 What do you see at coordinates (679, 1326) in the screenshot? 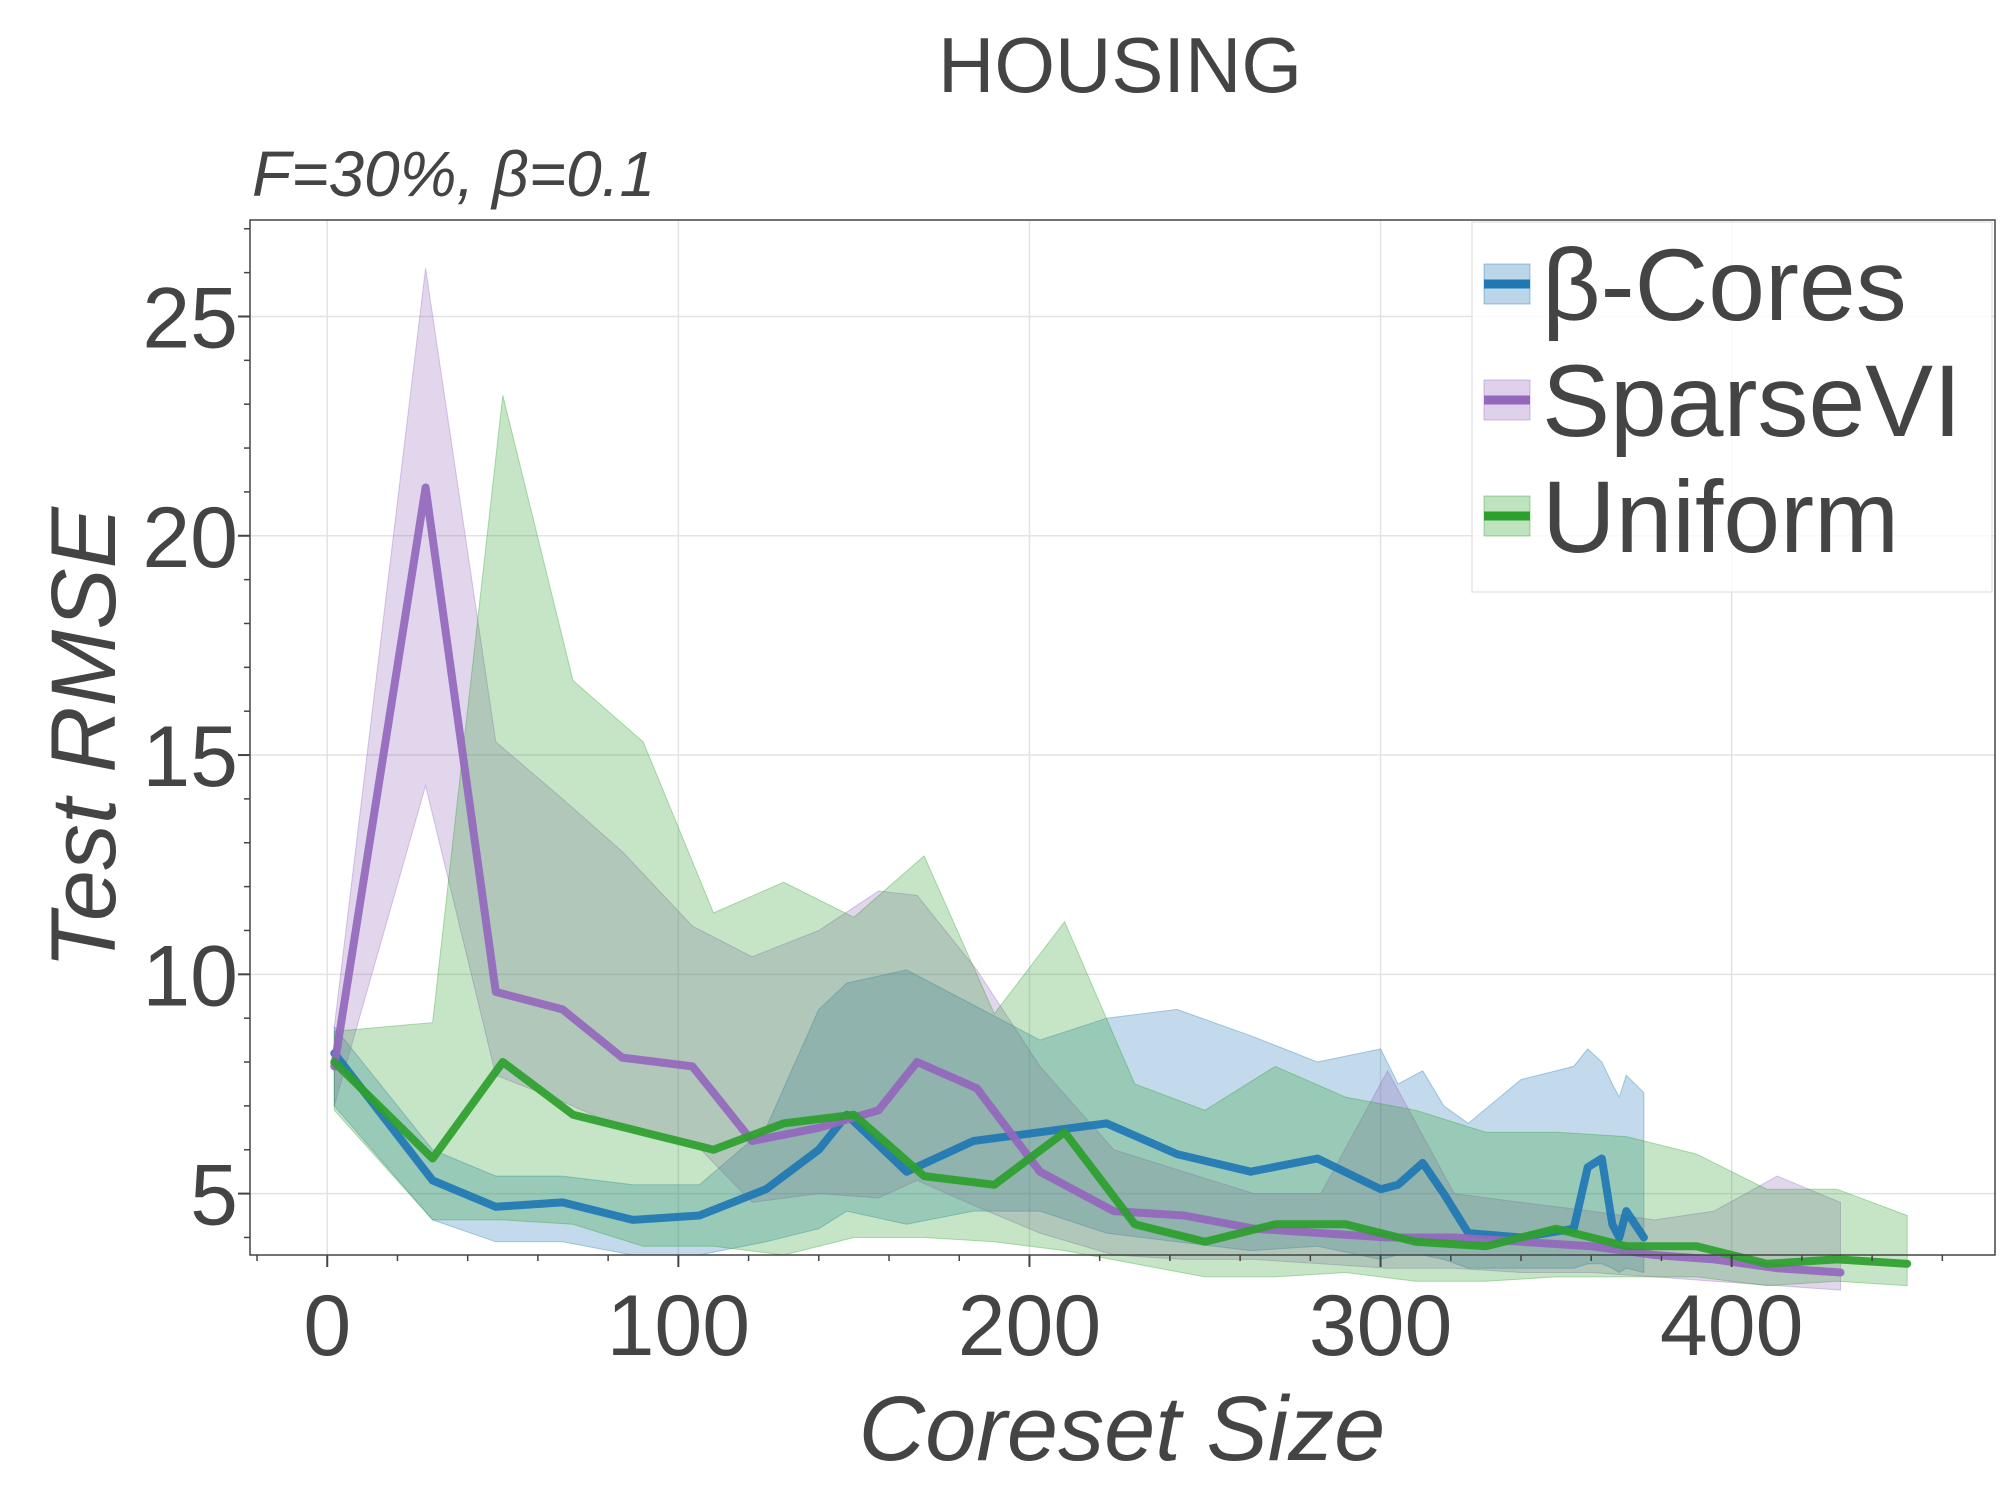
I see `x-tick-label: 100` at bounding box center [679, 1326].